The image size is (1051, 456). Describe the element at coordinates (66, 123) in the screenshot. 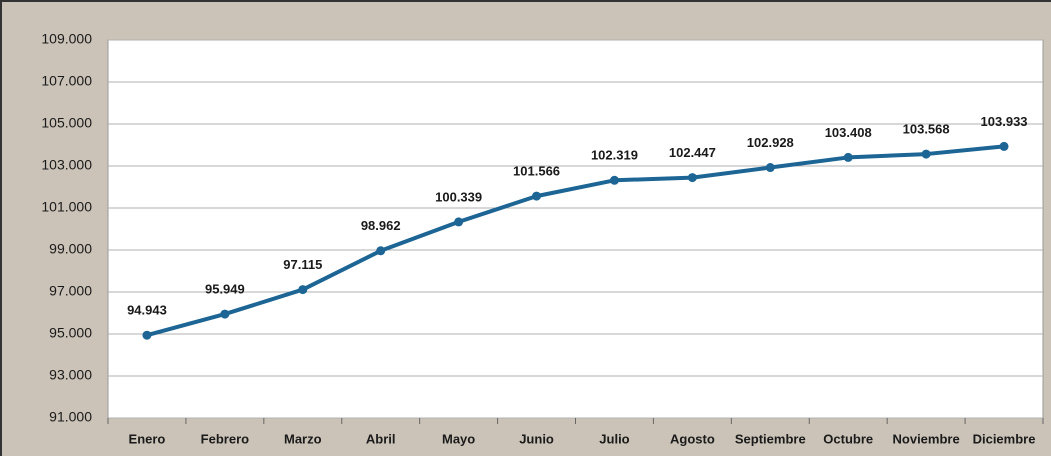

I see `y-tick-label: 105.000` at that location.